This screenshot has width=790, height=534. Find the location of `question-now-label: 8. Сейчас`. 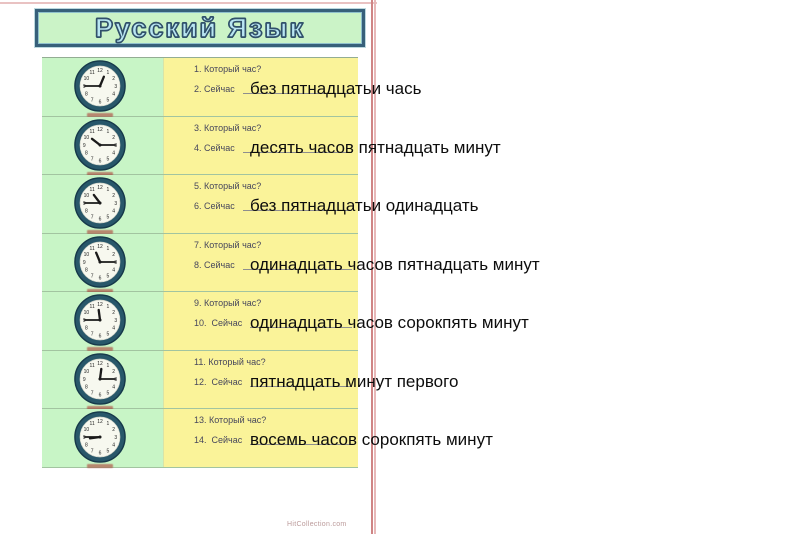

question-now-label: 8. Сейчас is located at coordinates (214, 264).